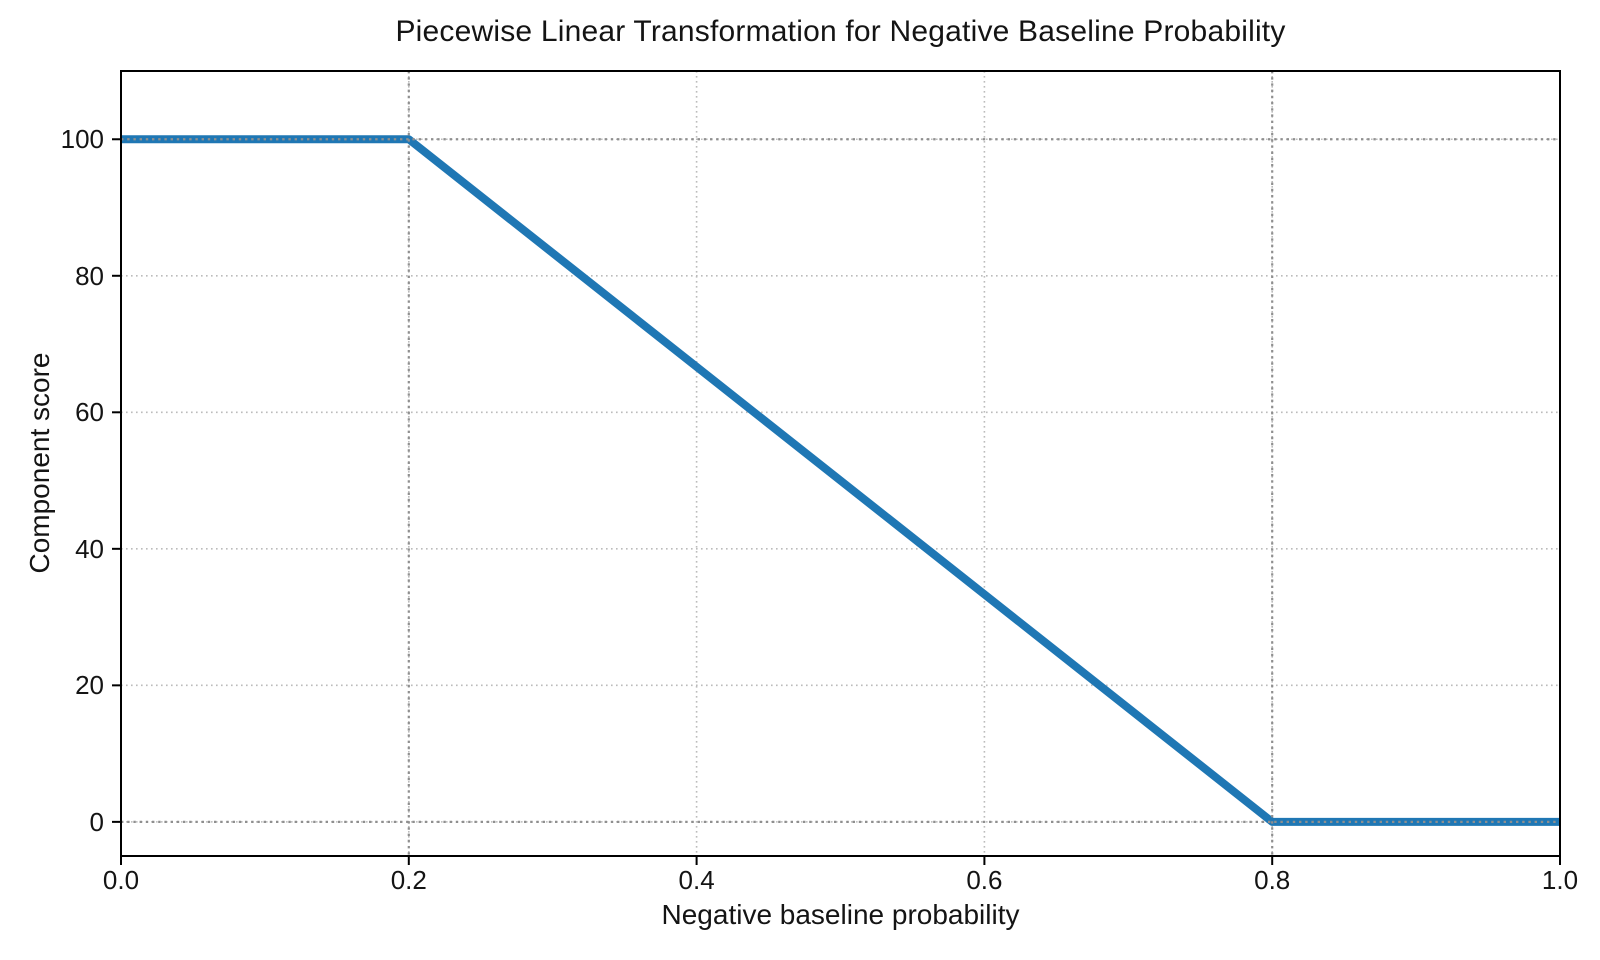 The image size is (1600, 960). I want to click on y-tick-label: 20, so click(89, 685).